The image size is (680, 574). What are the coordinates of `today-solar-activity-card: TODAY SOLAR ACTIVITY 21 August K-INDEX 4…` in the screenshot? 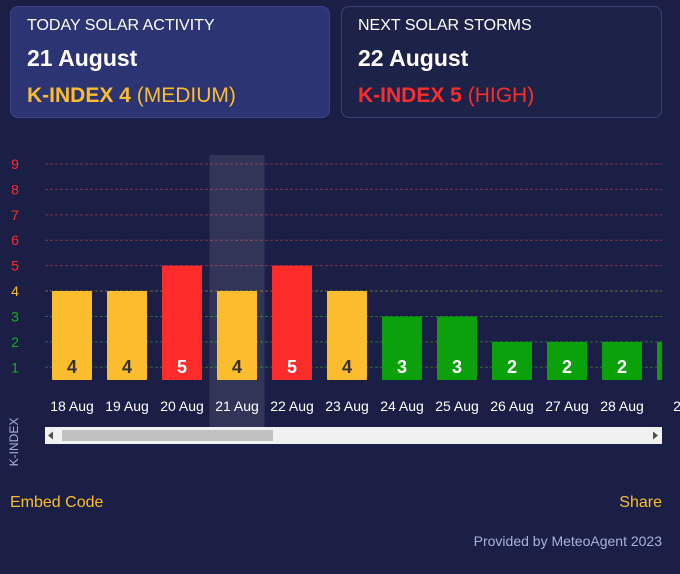 It's located at (170, 62).